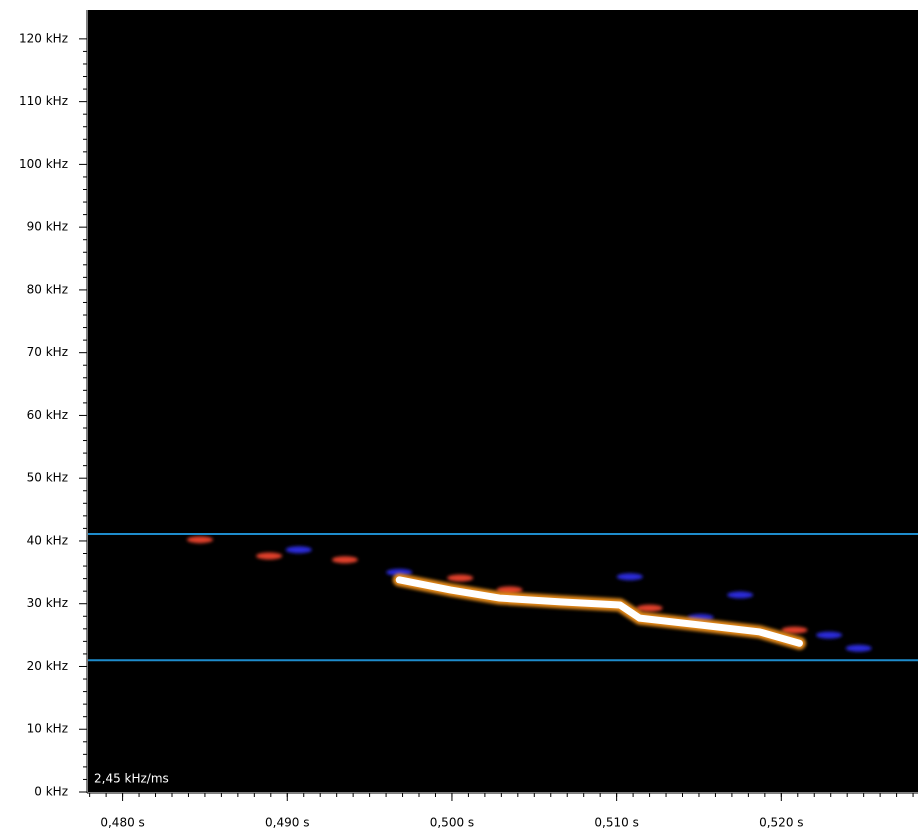 Image resolution: width=918 pixels, height=834 pixels. What do you see at coordinates (452, 823) in the screenshot?
I see `x-tick-label: 0,500 s` at bounding box center [452, 823].